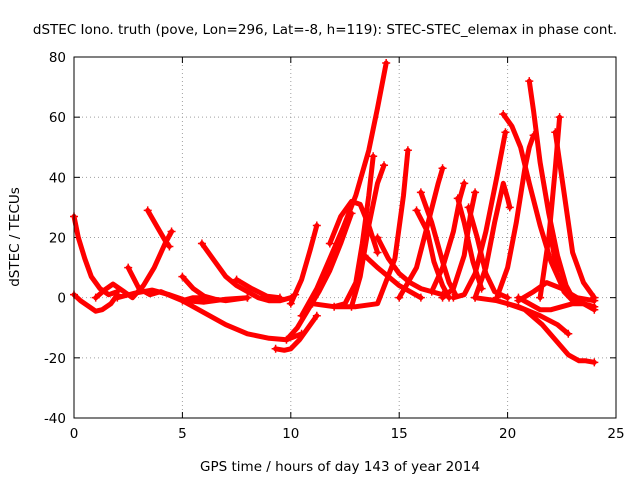  What do you see at coordinates (248, 272) in the screenshot?
I see `series-line-arc8` at bounding box center [248, 272].